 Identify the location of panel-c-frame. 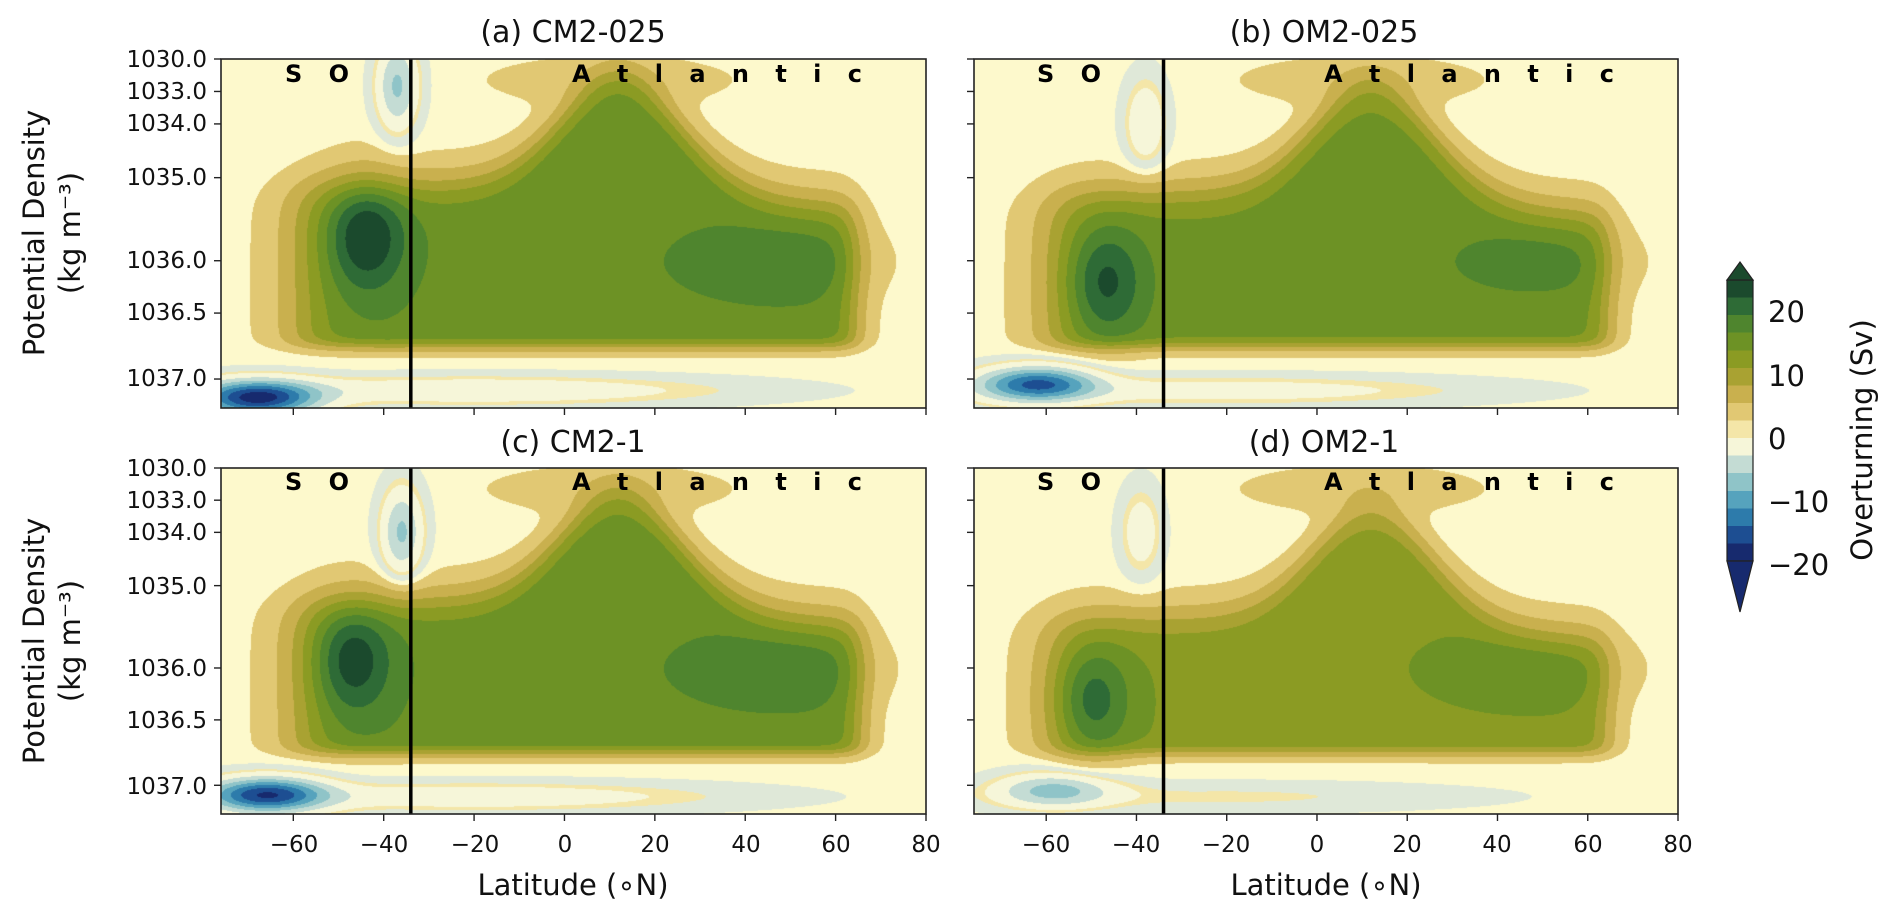
(573, 641).